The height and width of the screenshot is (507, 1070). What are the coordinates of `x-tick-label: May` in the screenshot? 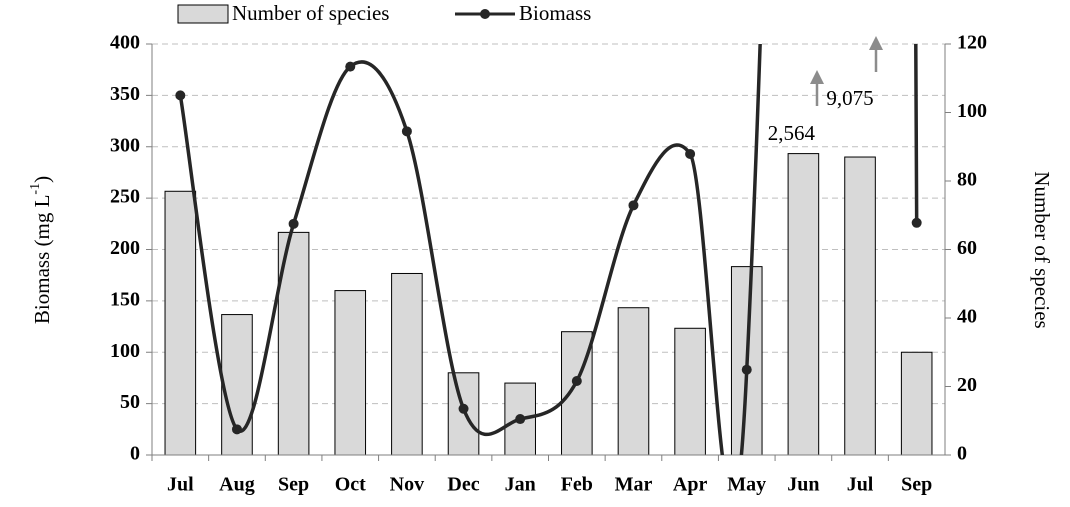 It's located at (746, 485).